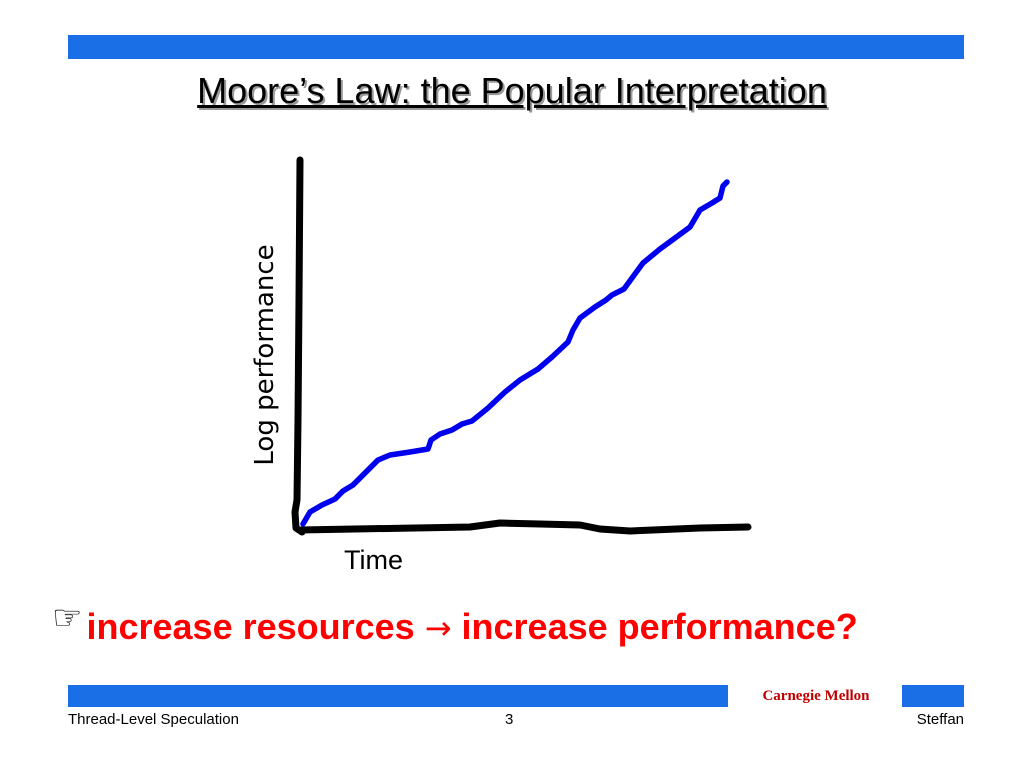  What do you see at coordinates (298, 346) in the screenshot?
I see `y-axis` at bounding box center [298, 346].